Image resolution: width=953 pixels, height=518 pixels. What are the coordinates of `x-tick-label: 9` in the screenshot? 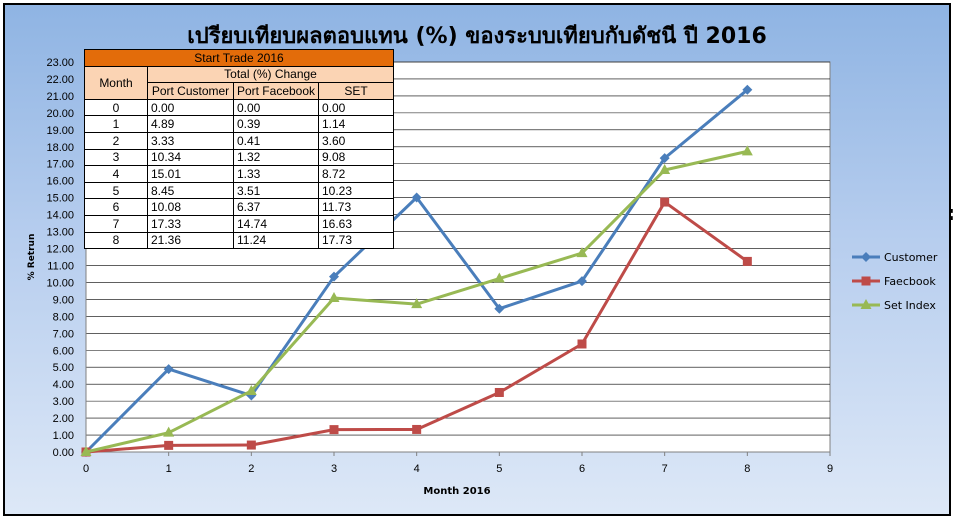 It's located at (830, 469).